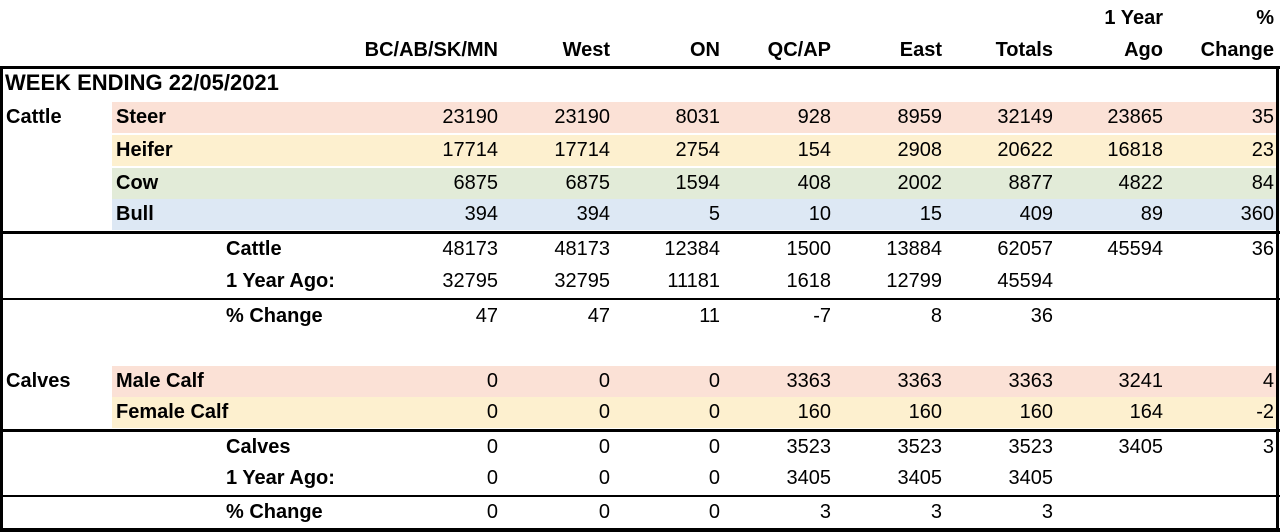 This screenshot has height=532, width=1280. Describe the element at coordinates (819, 214) in the screenshot. I see `cell-value: 10` at that location.